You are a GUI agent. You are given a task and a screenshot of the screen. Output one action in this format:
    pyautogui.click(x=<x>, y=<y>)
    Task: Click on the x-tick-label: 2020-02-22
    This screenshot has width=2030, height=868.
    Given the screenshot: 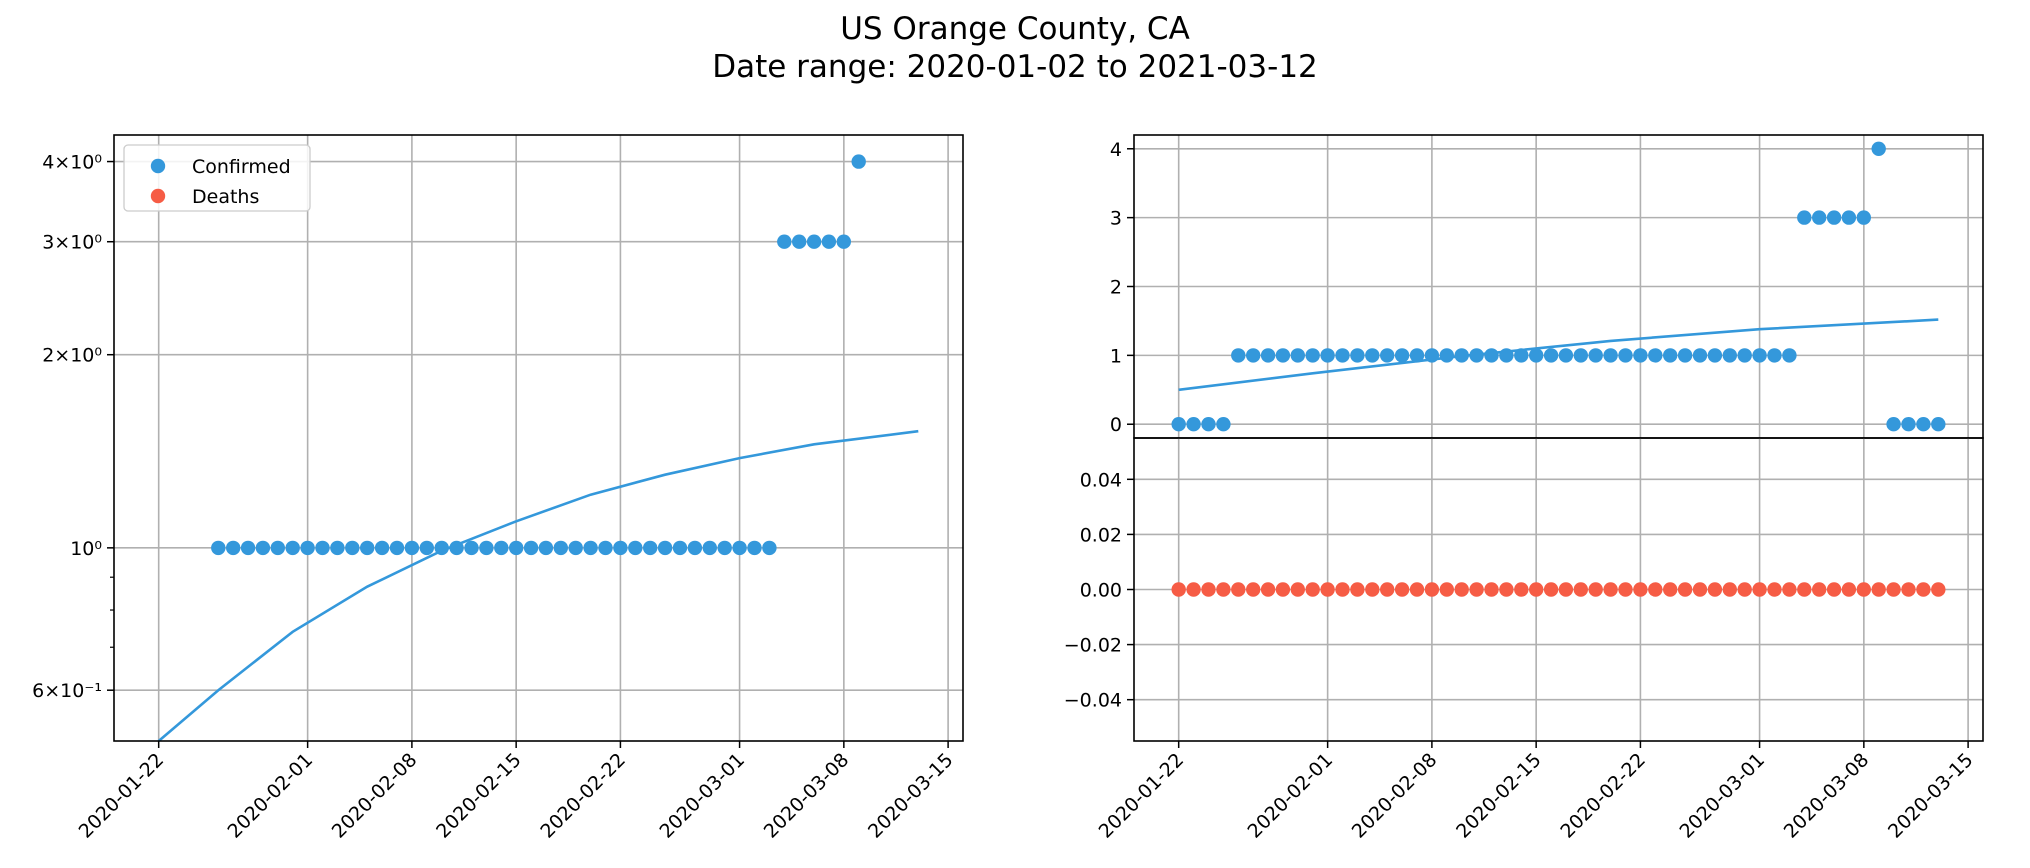 What is the action you would take?
    pyautogui.click(x=1603, y=796)
    